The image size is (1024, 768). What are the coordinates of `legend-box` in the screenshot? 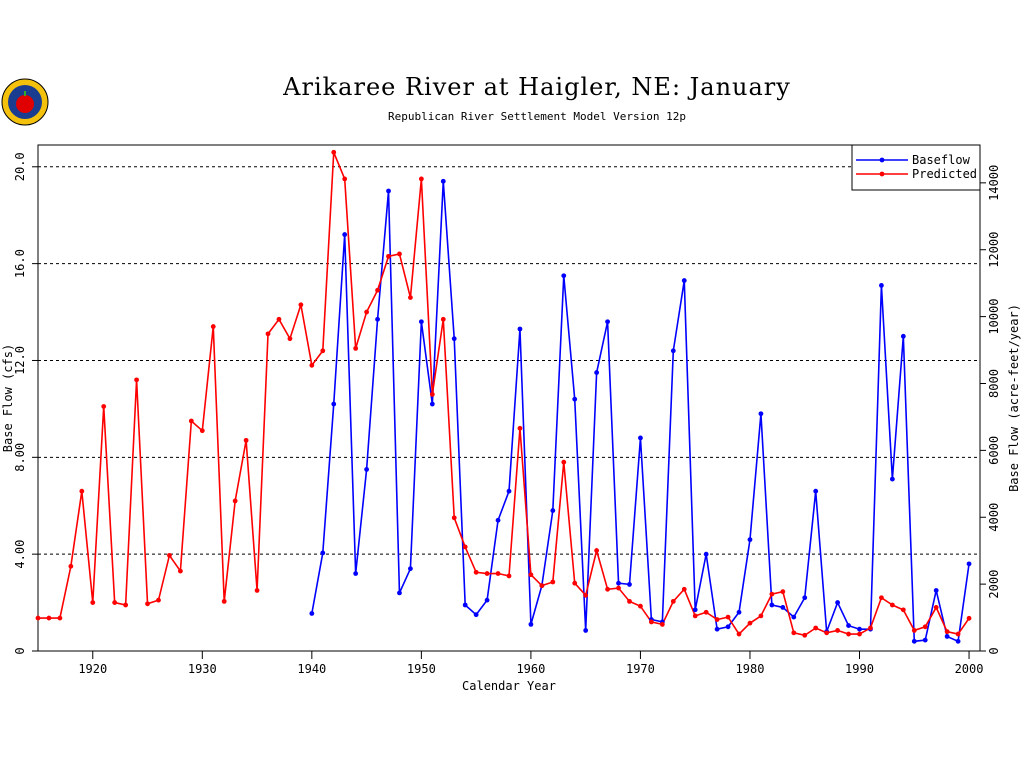 It's located at (916, 167).